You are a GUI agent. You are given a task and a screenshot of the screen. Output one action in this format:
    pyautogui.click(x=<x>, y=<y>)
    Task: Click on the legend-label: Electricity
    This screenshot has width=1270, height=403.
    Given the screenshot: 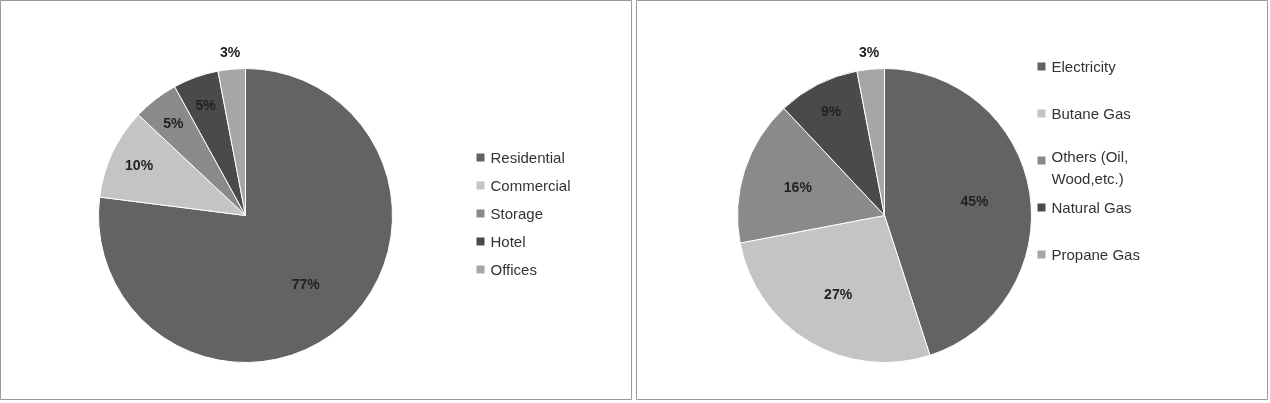 What is the action you would take?
    pyautogui.click(x=1084, y=66)
    